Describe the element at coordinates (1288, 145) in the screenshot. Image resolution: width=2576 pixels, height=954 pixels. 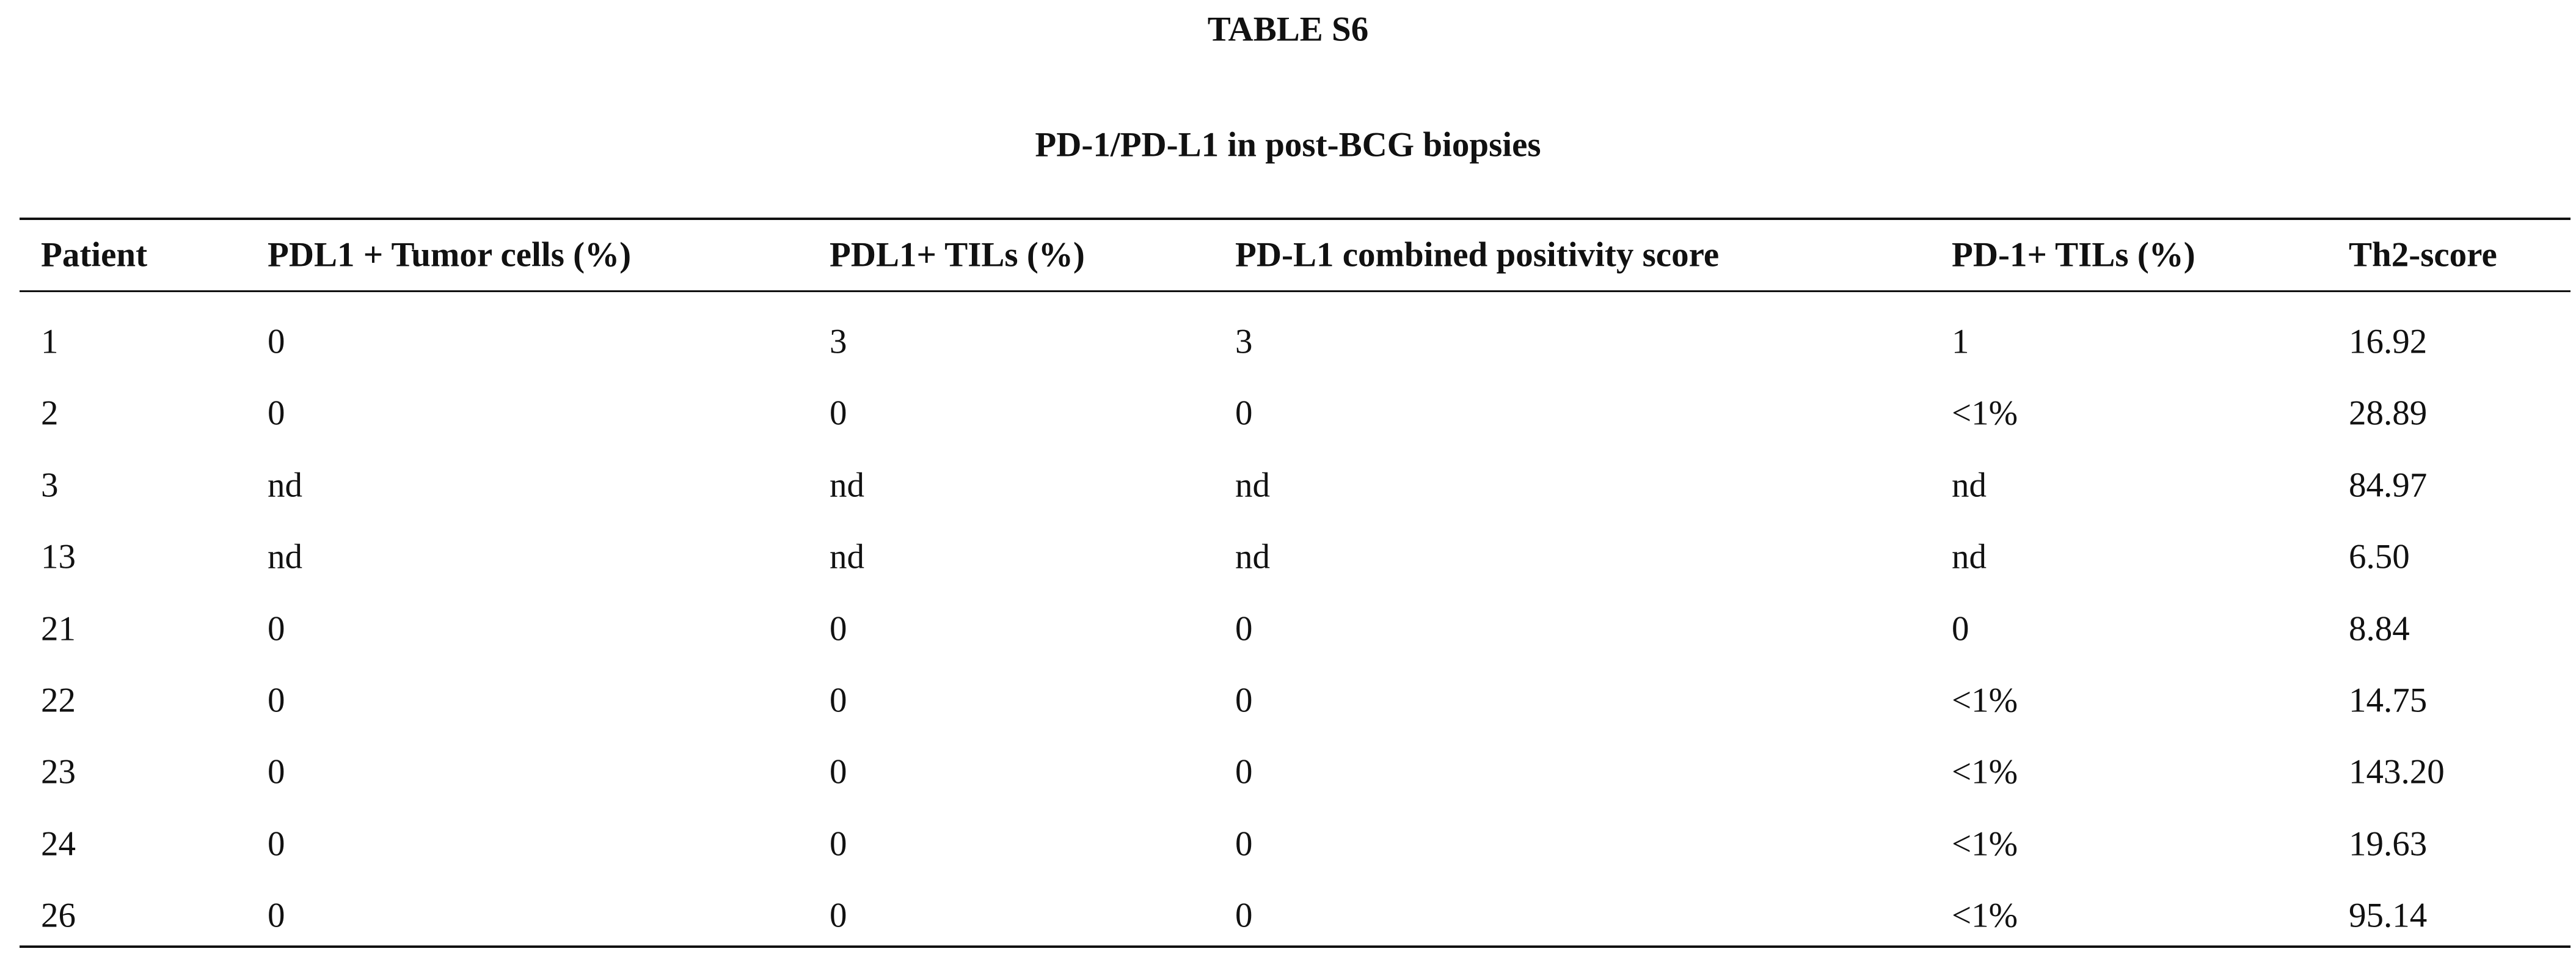
I see `table-subtitle: PD-1/PD-L1 in post-BCG biopsies` at that location.